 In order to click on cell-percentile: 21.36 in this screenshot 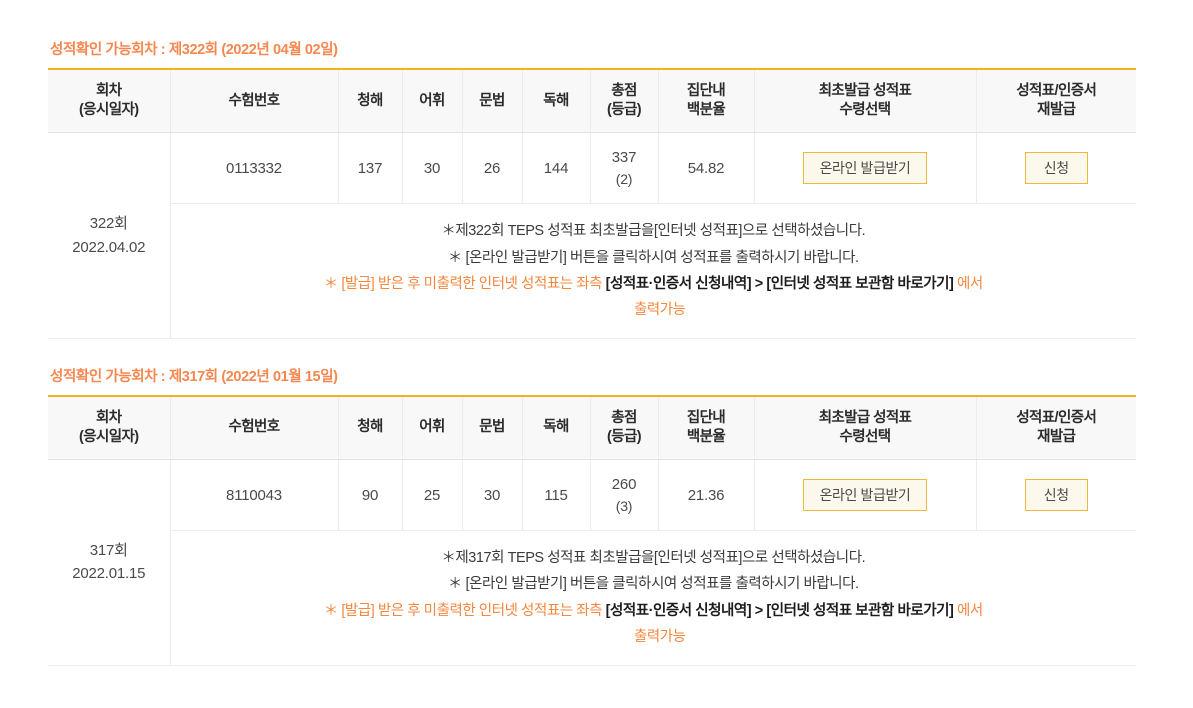, I will do `click(706, 495)`.